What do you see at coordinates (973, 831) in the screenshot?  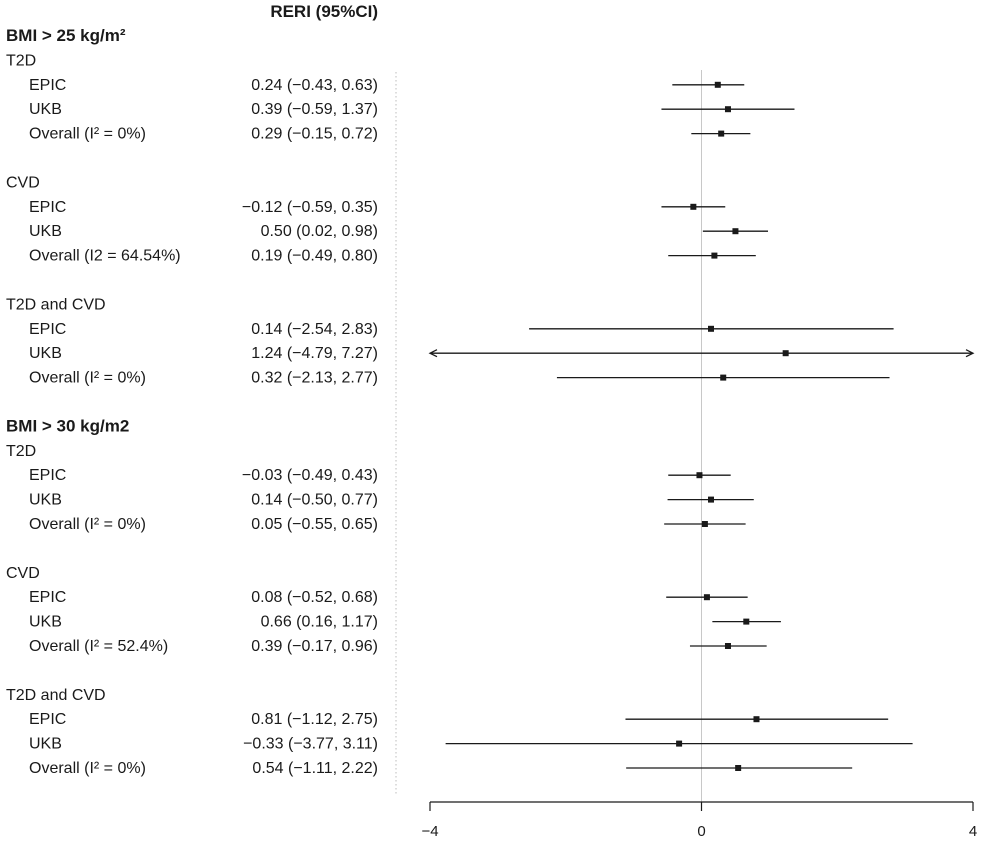 I see `x-tick-label: 4` at bounding box center [973, 831].